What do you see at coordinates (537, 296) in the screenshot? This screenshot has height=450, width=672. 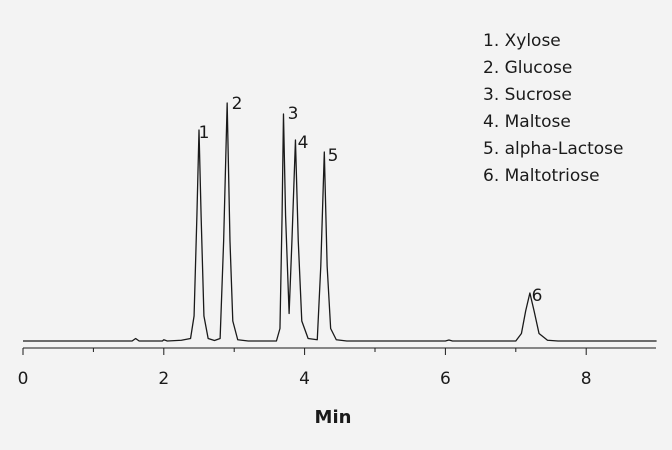 I see `peak-label: 6` at bounding box center [537, 296].